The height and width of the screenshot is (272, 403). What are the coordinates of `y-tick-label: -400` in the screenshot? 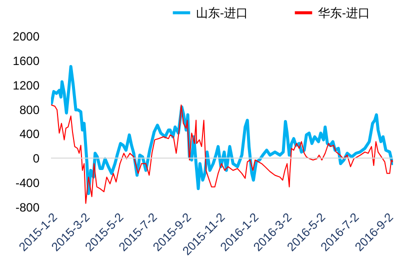 It's located at (27, 183).